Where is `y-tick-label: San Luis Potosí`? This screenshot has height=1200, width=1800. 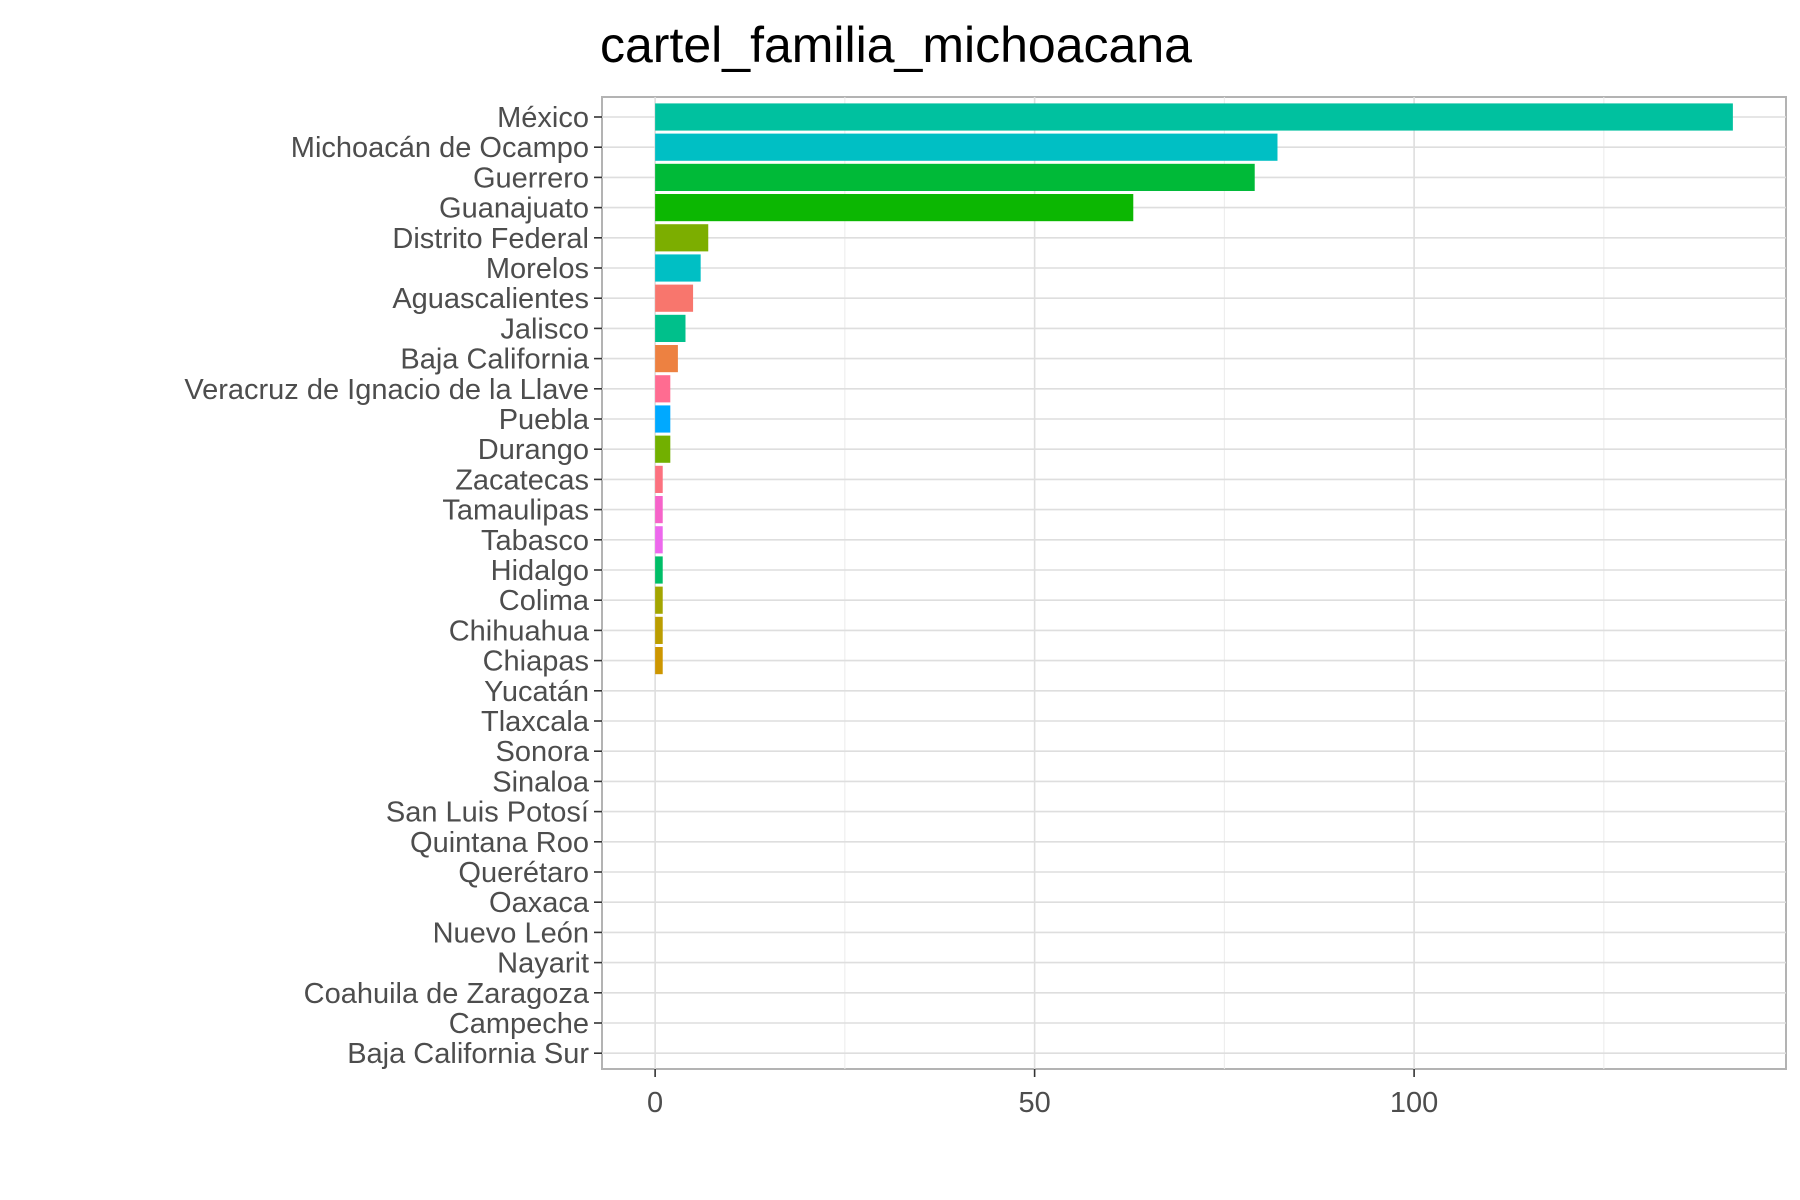 y-tick-label: San Luis Potosí is located at coordinates (487, 813).